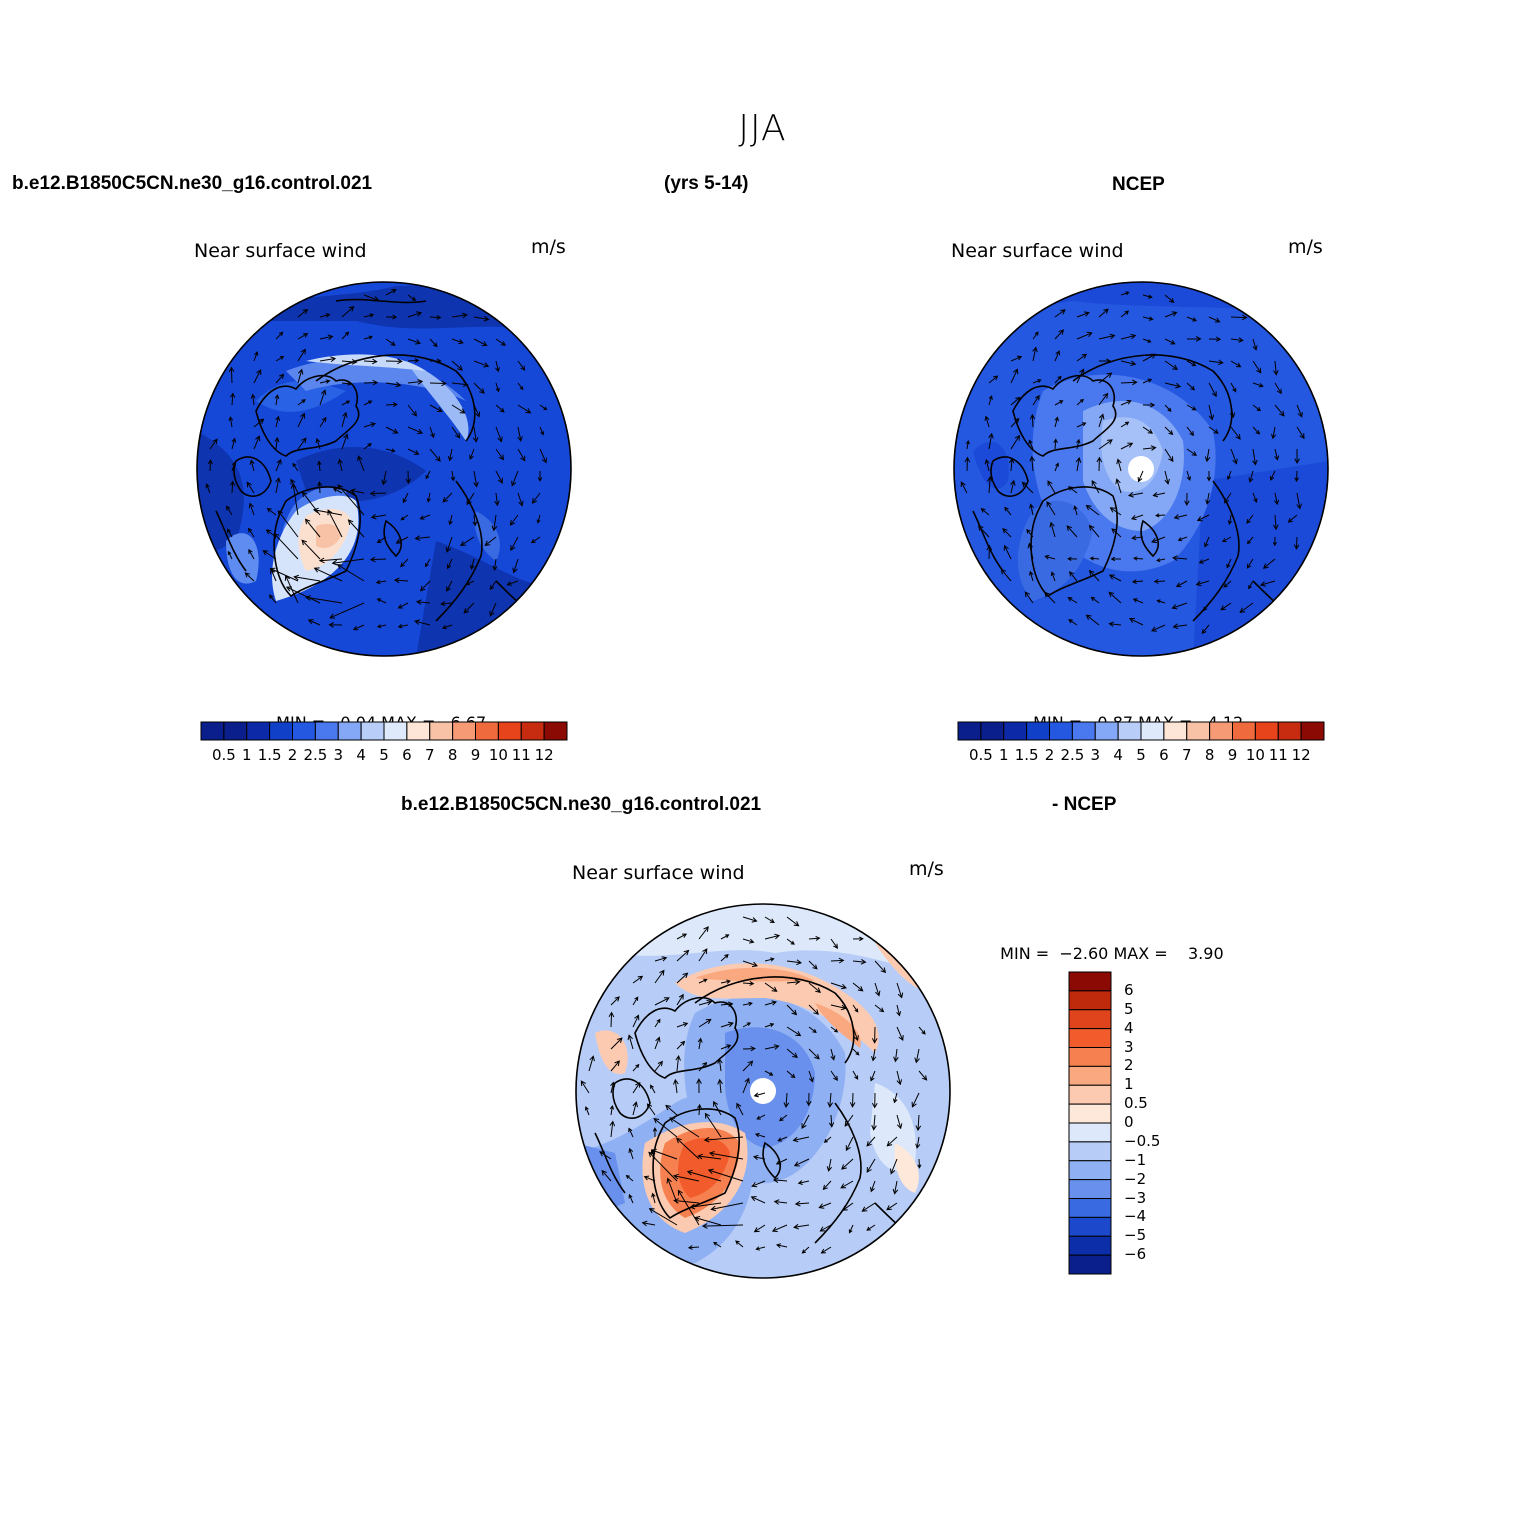 The height and width of the screenshot is (1525, 1525). Describe the element at coordinates (521, 755) in the screenshot. I see `colorbar-tick-label: 11` at that location.